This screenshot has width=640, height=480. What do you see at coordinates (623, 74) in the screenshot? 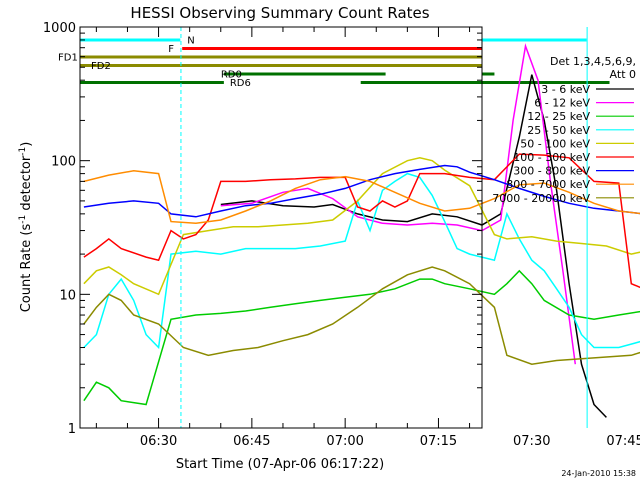
I see `legend-title-line2: Att 0` at bounding box center [623, 74].